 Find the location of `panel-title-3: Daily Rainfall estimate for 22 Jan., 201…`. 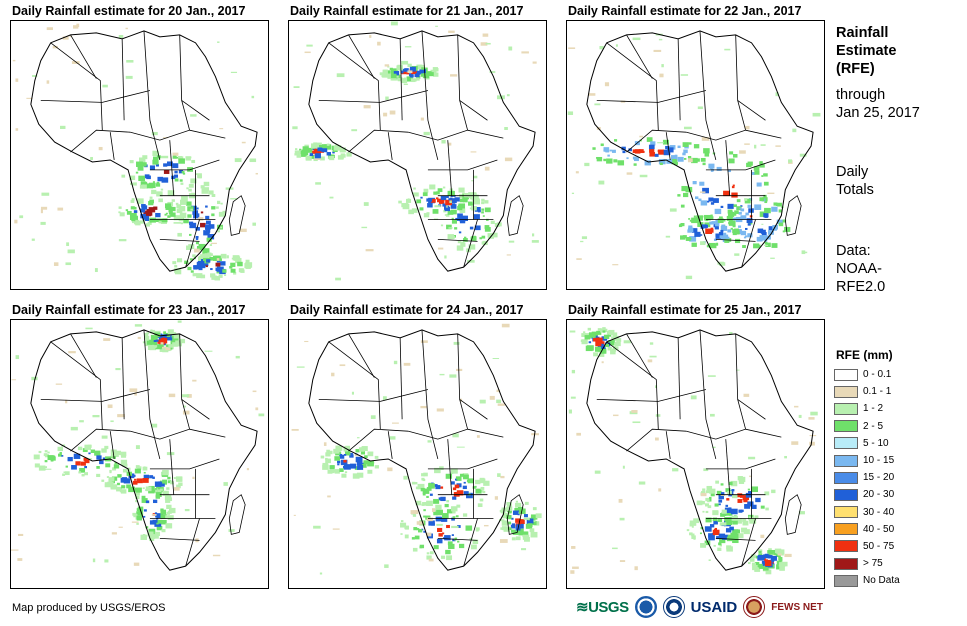

panel-title-3: Daily Rainfall estimate for 22 Jan., 201… is located at coordinates (685, 11).